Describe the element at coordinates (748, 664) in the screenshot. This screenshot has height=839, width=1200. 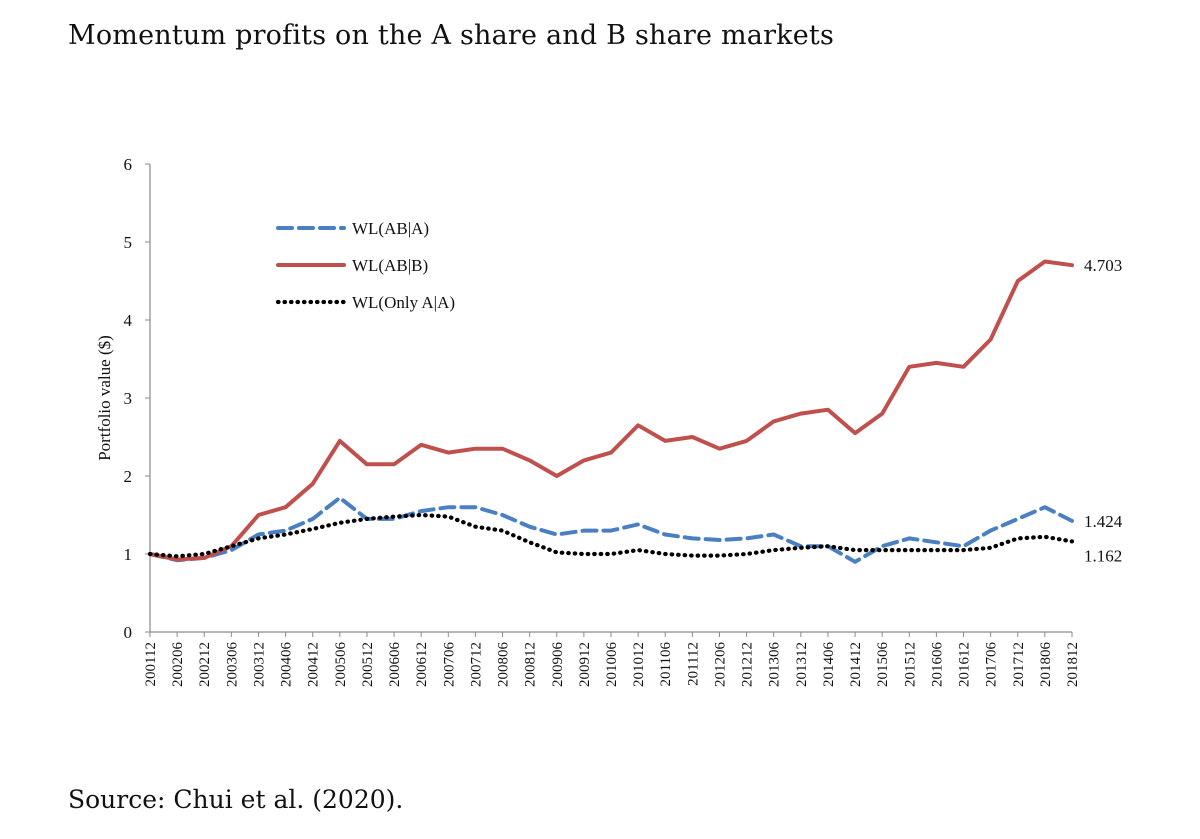
I see `x-tick-label: 201212` at that location.